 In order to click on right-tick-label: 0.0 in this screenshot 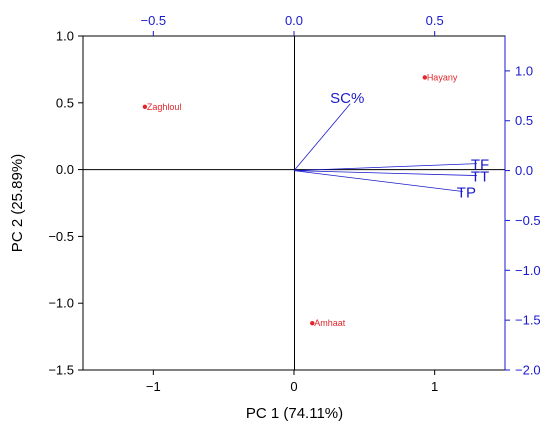, I will do `click(524, 170)`.